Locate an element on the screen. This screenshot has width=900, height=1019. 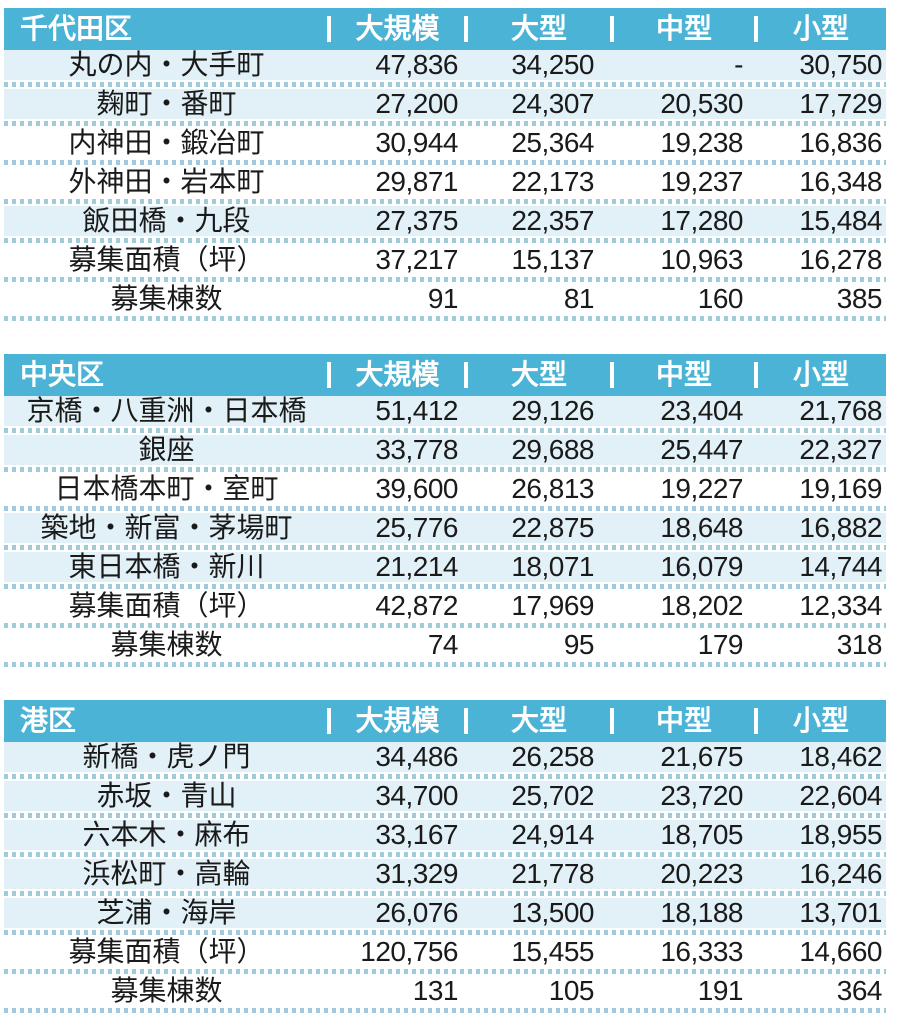
value-cell: 16,333 is located at coordinates (701, 951).